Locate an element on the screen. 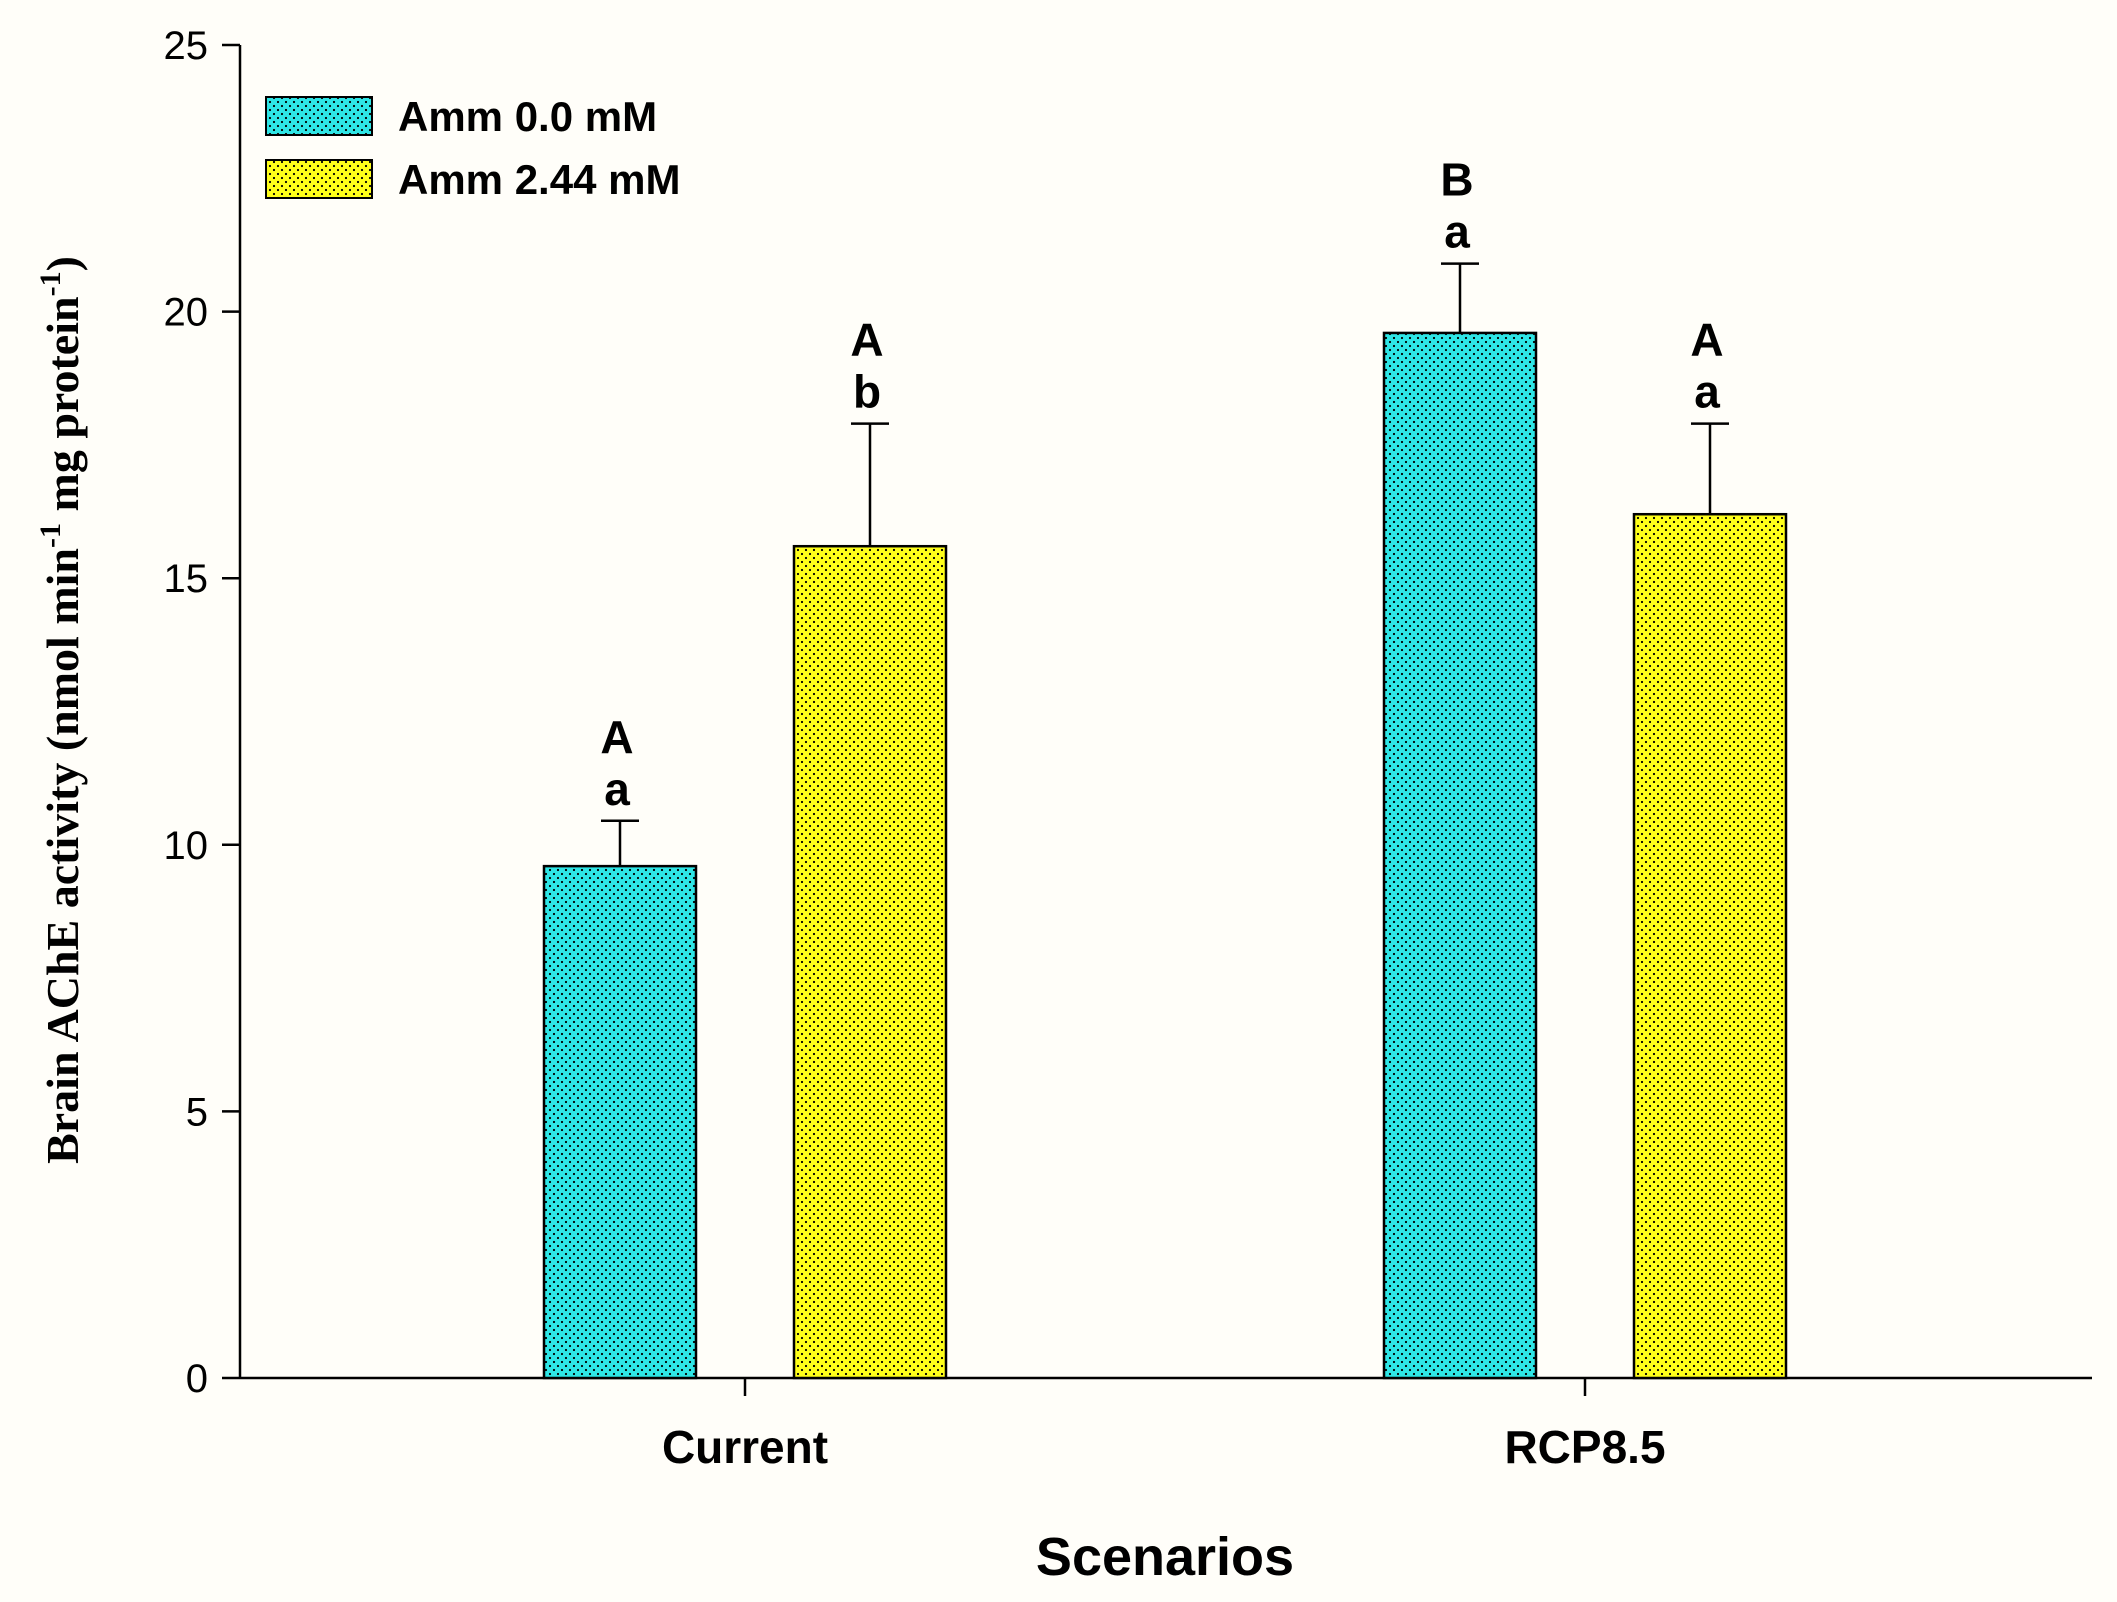 The width and height of the screenshot is (2117, 1602). legend: Amm 0.0 mM Amm 2.44 mM is located at coordinates (472, 148).